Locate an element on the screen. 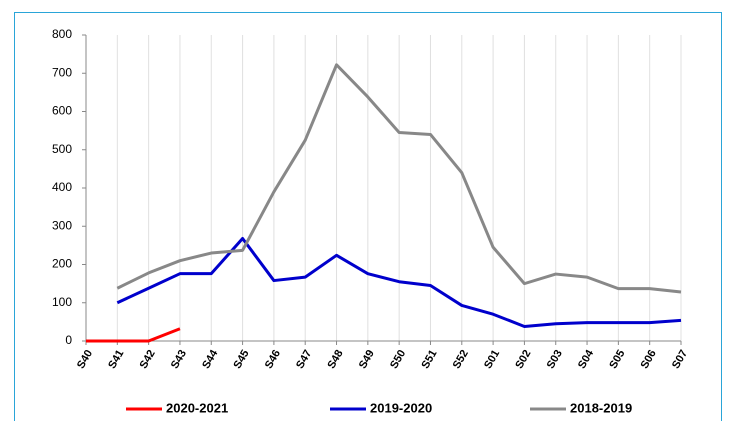 Image resolution: width=731 pixels, height=421 pixels. x-tick-label: S49 is located at coordinates (367, 359).